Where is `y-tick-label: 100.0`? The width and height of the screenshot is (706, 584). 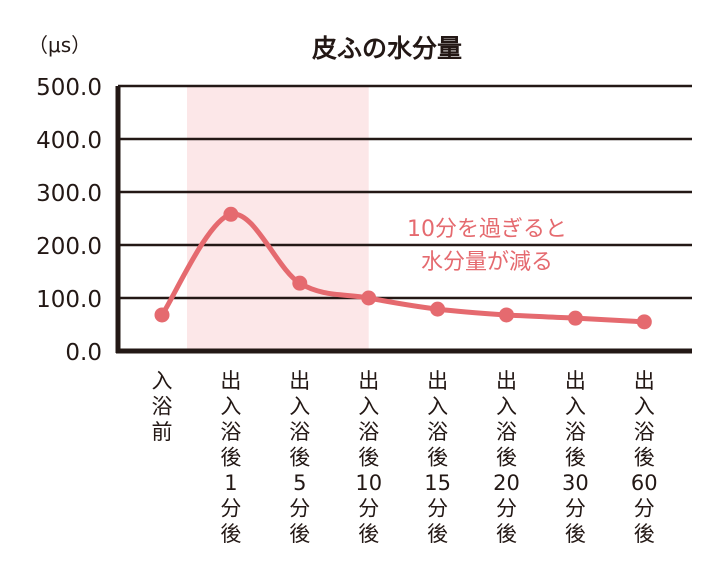
y-tick-label: 100.0 is located at coordinates (69, 300).